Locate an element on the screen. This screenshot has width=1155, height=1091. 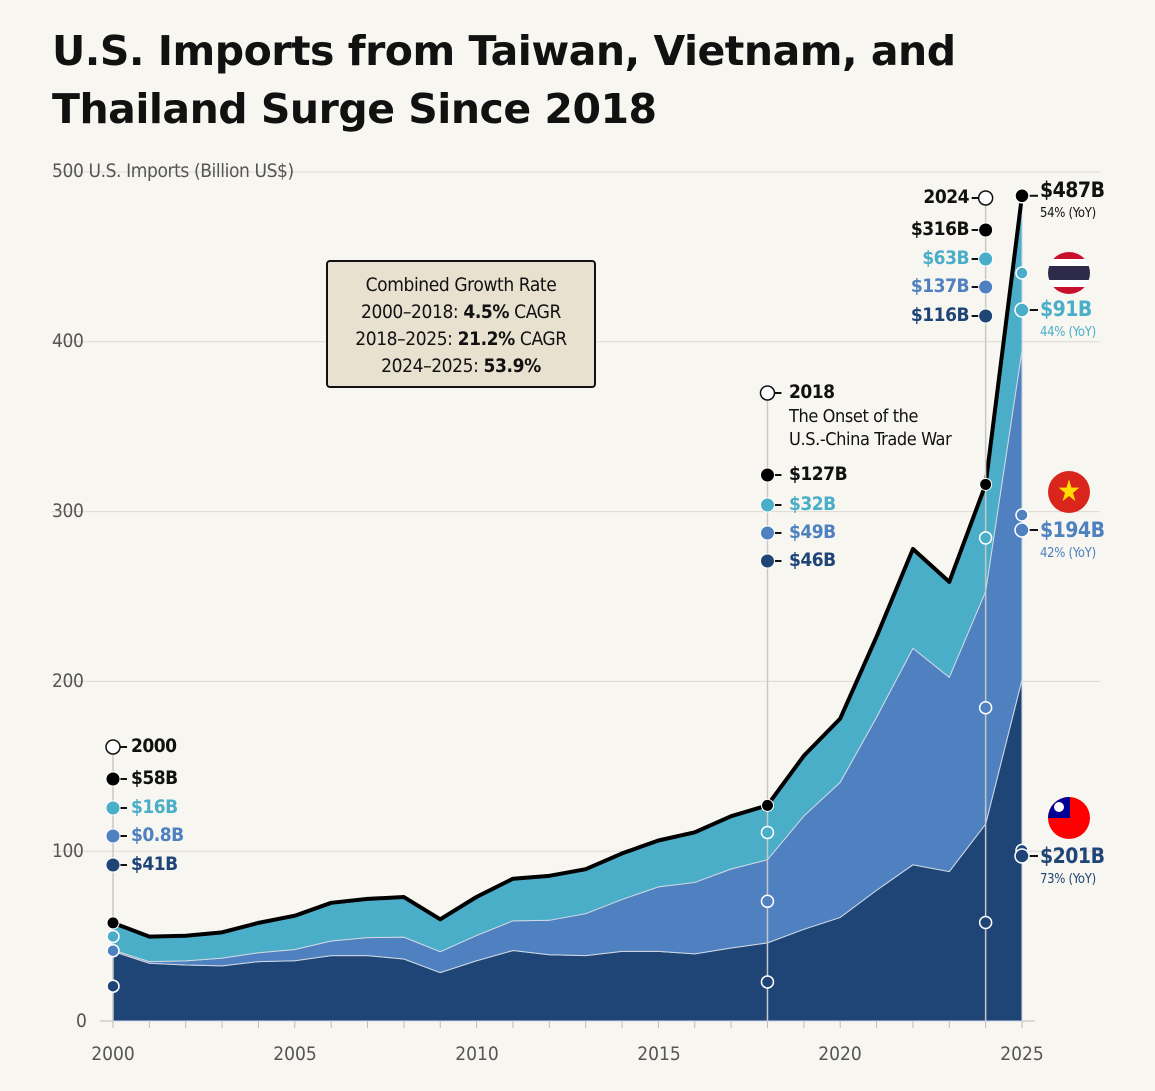
marker-thailand-2018 is located at coordinates (767, 832).